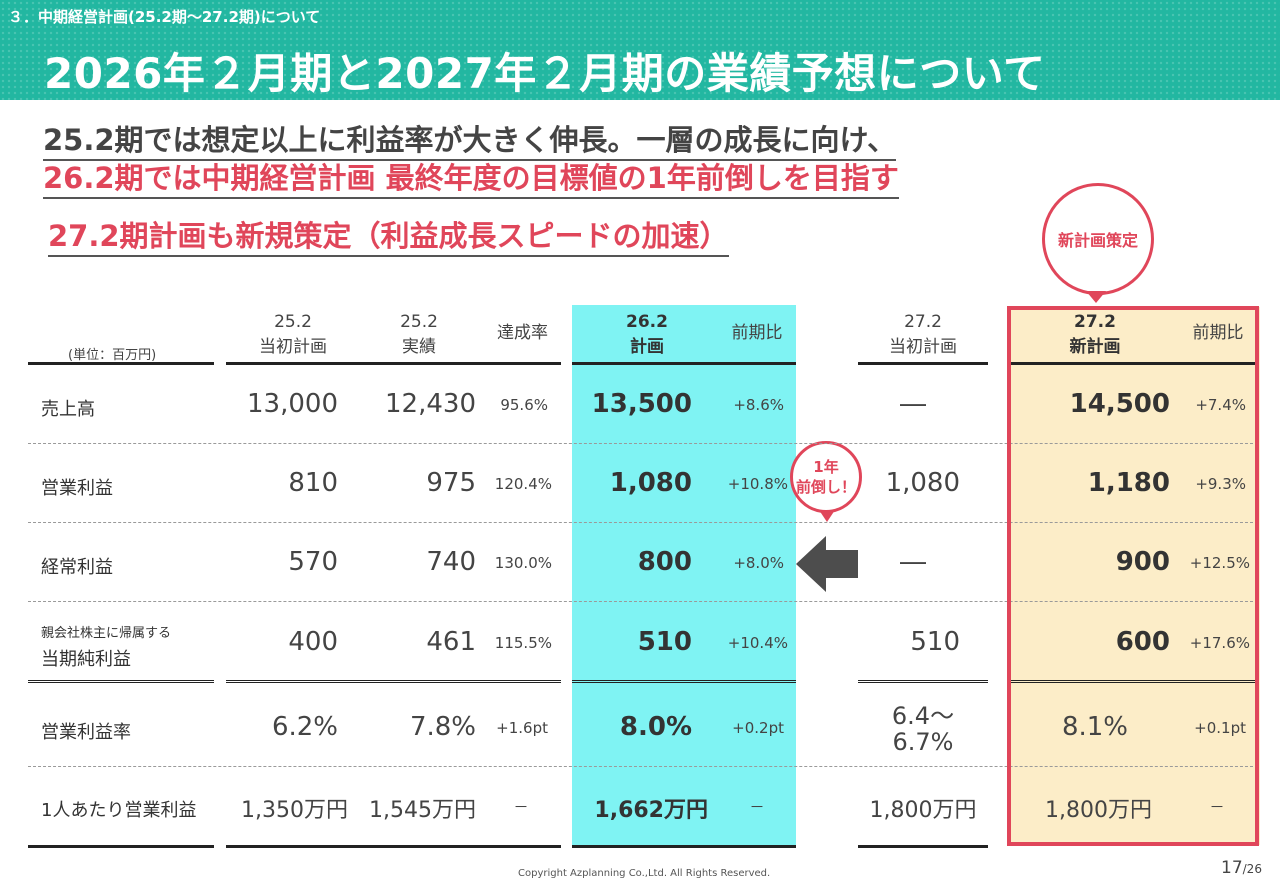  I want to click on cell-op-new27: 1,180, so click(1128, 483).